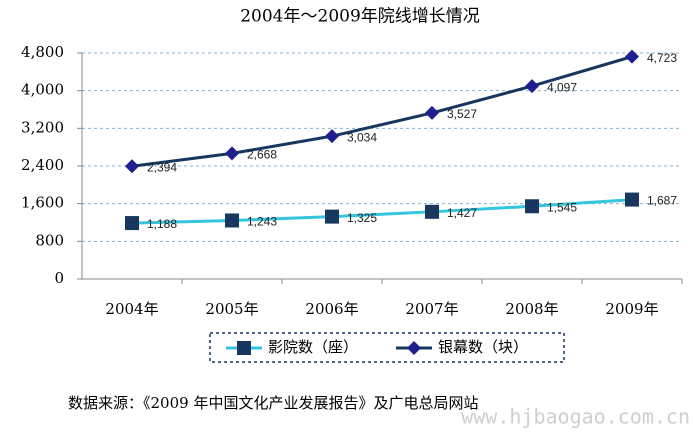  Describe the element at coordinates (42, 165) in the screenshot. I see `y-tick-label: 2,400` at that location.